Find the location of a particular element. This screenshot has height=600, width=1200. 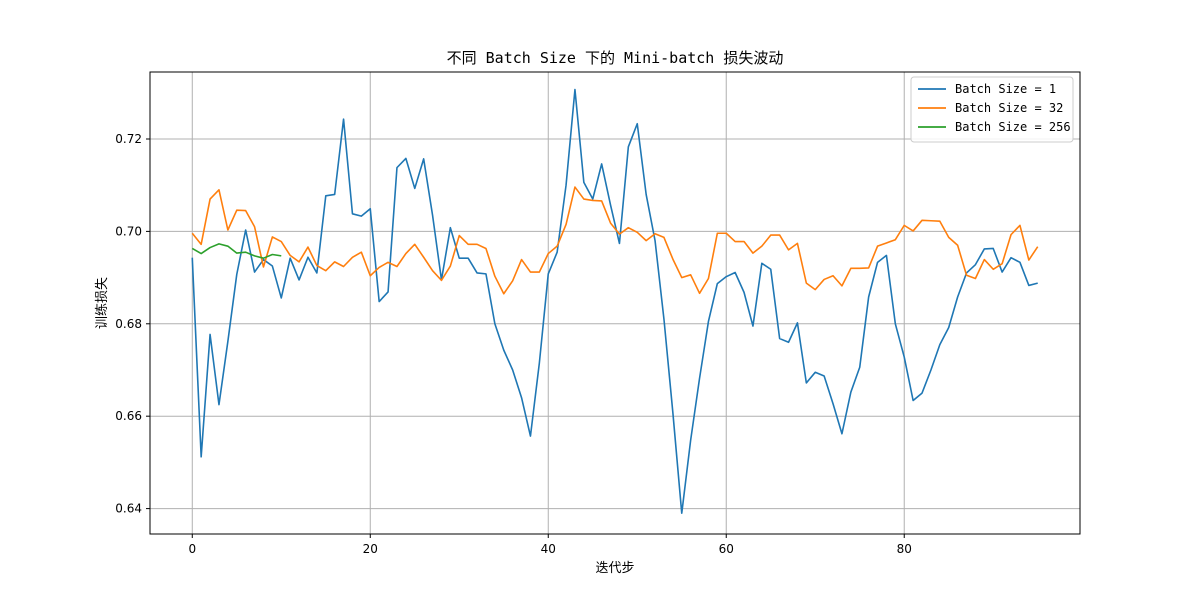

y-axis-ticks: 0.64 0.66 0.68 0.70 0.72 is located at coordinates (132, 324).